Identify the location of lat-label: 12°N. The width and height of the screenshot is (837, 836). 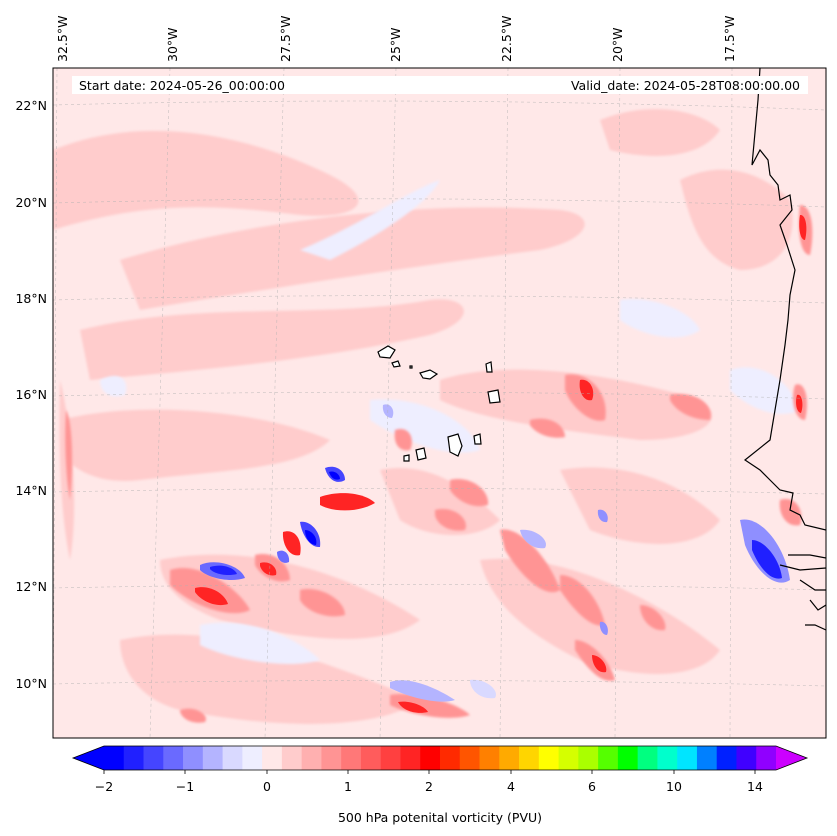
(31, 586).